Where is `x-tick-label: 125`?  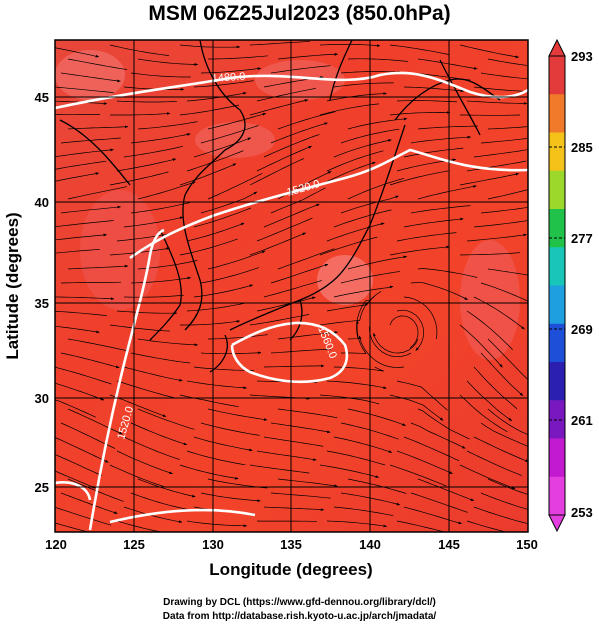
x-tick-label: 125 is located at coordinates (134, 544).